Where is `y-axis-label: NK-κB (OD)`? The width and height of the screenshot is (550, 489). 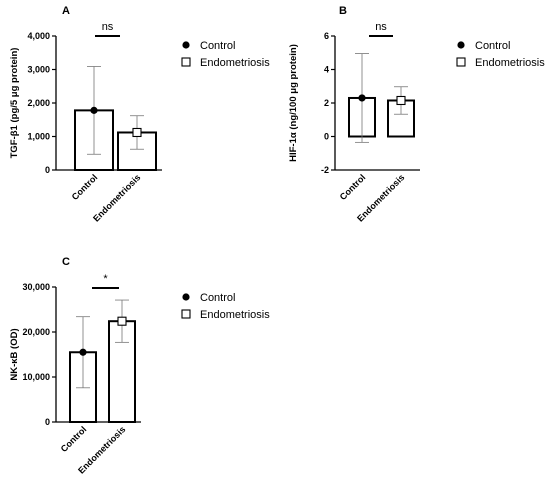
y-axis-label: NK-κB (OD) is located at coordinates (14, 354).